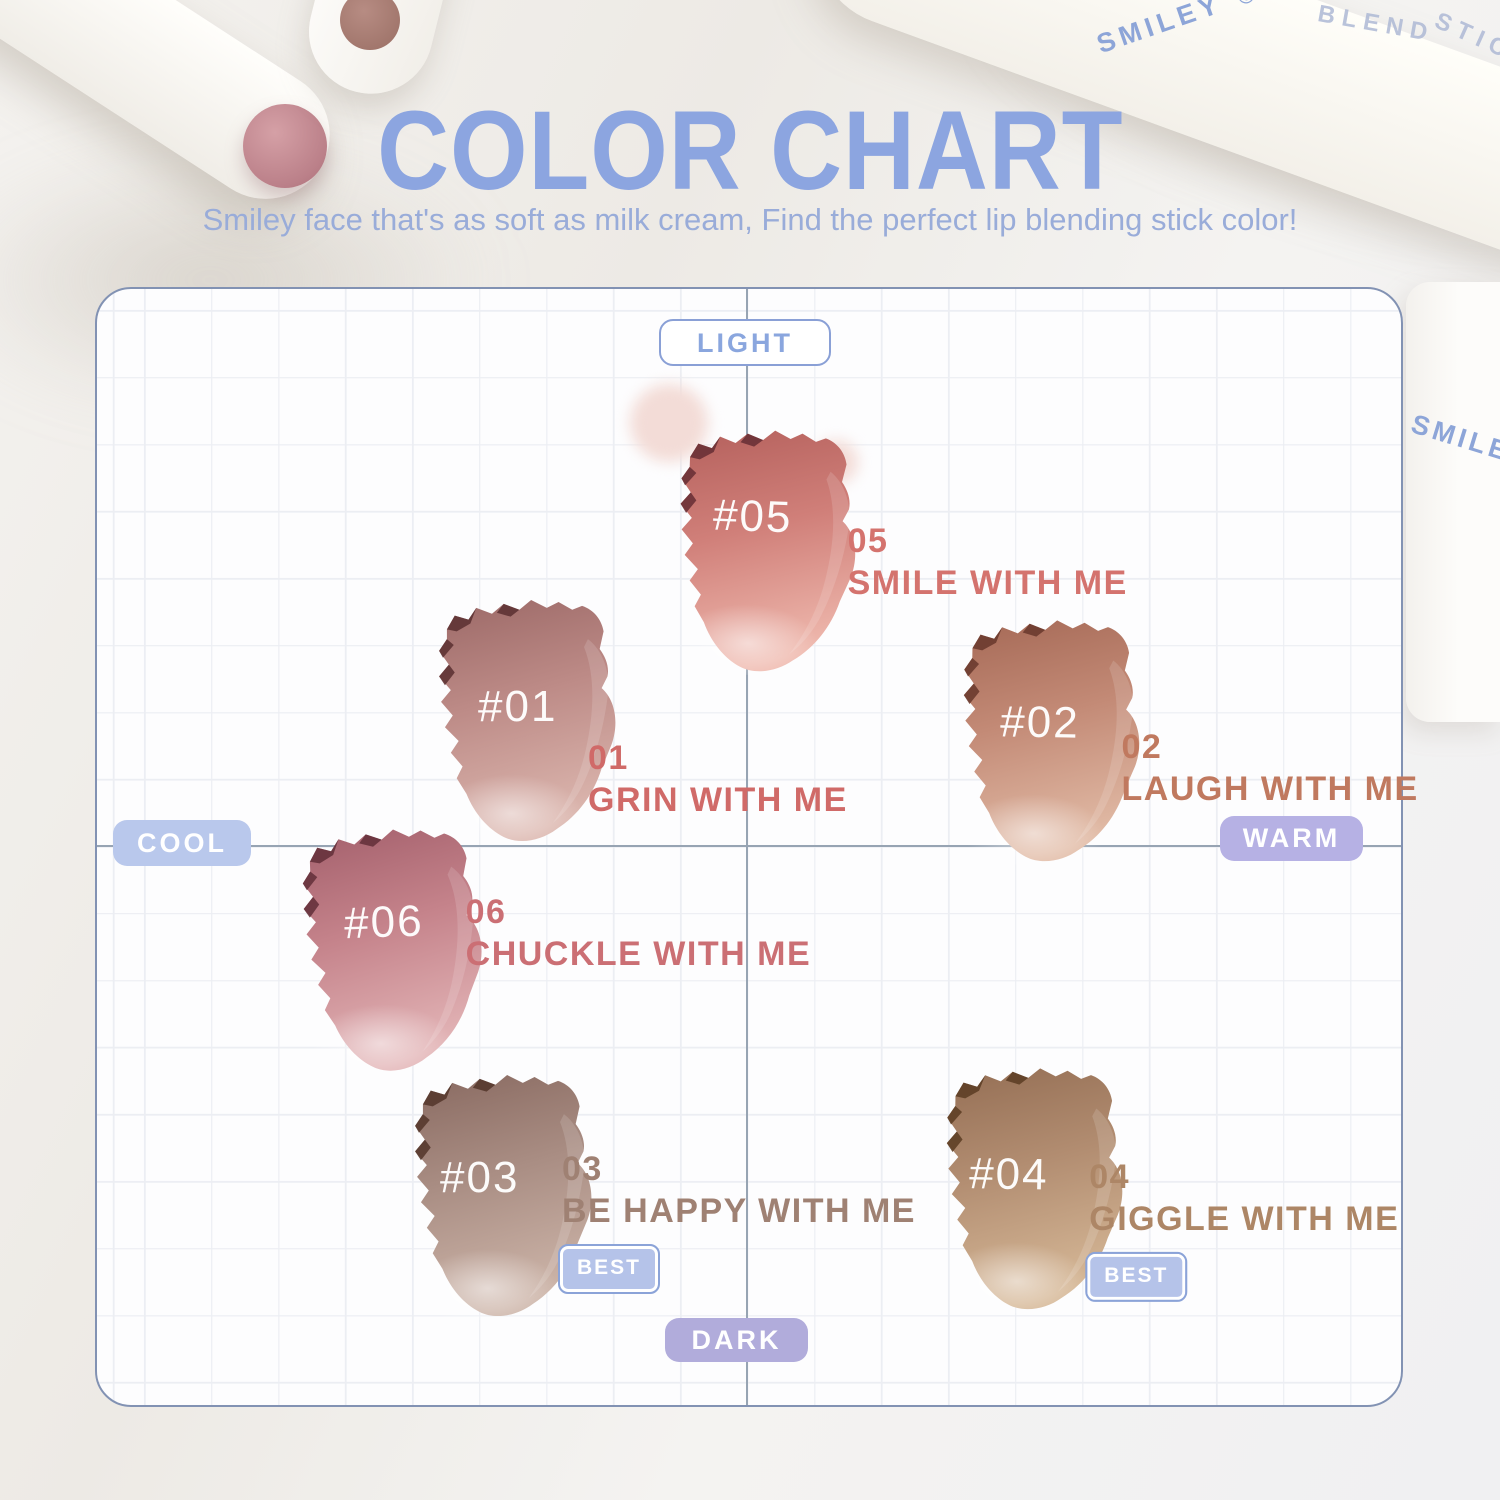 The width and height of the screenshot is (1500, 1500). Describe the element at coordinates (608, 758) in the screenshot. I see `swatch-code: 01` at that location.